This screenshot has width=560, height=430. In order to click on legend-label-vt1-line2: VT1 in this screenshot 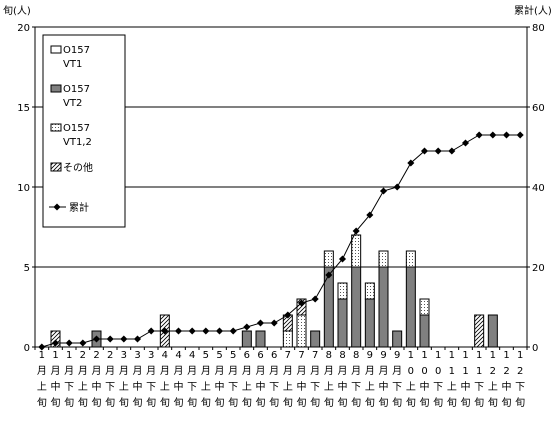, I will do `click(72, 64)`.